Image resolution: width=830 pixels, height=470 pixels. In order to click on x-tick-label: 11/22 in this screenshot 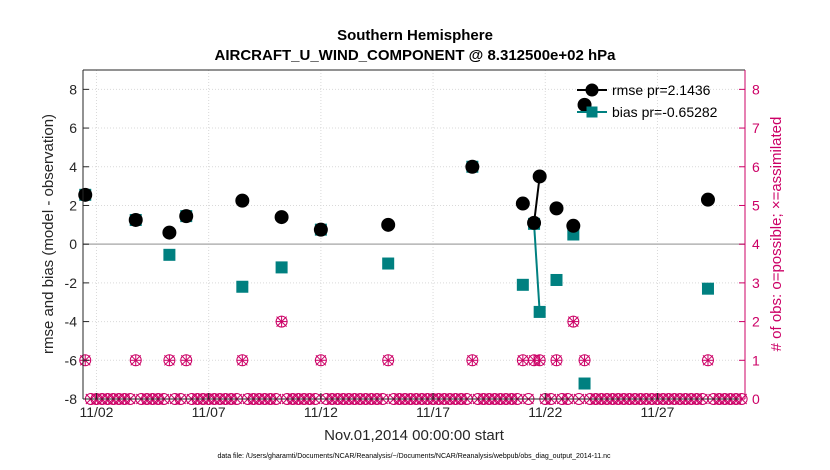, I will do `click(545, 412)`.